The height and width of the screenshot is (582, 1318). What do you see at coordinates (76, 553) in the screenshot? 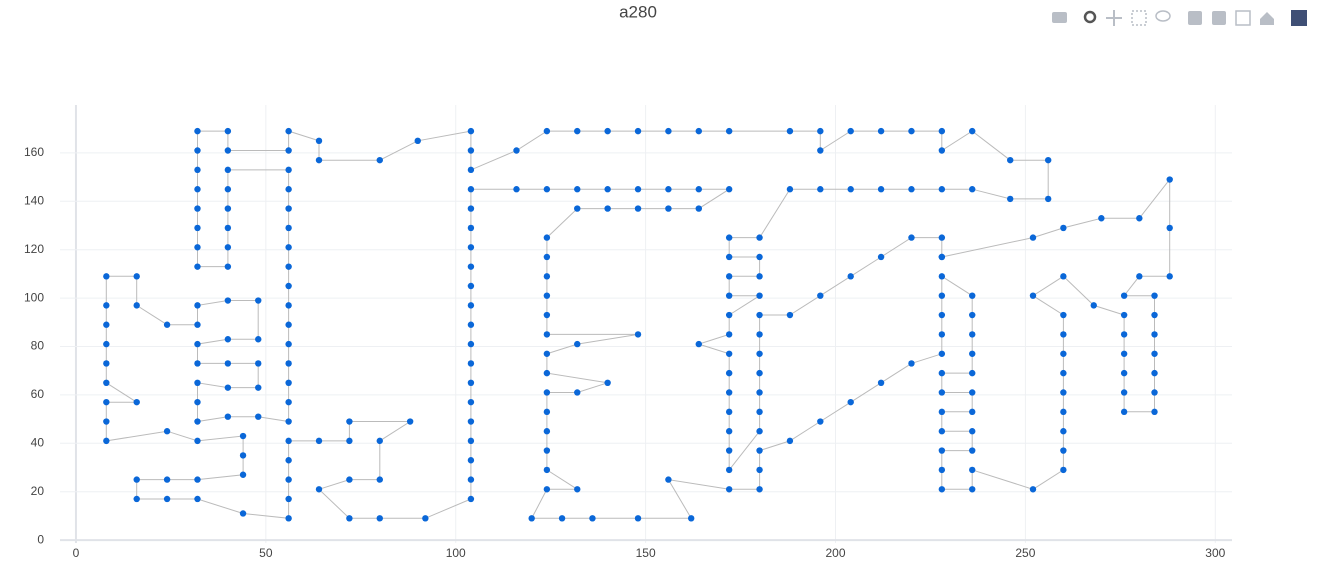
I see `x-tick-label: 0` at bounding box center [76, 553].